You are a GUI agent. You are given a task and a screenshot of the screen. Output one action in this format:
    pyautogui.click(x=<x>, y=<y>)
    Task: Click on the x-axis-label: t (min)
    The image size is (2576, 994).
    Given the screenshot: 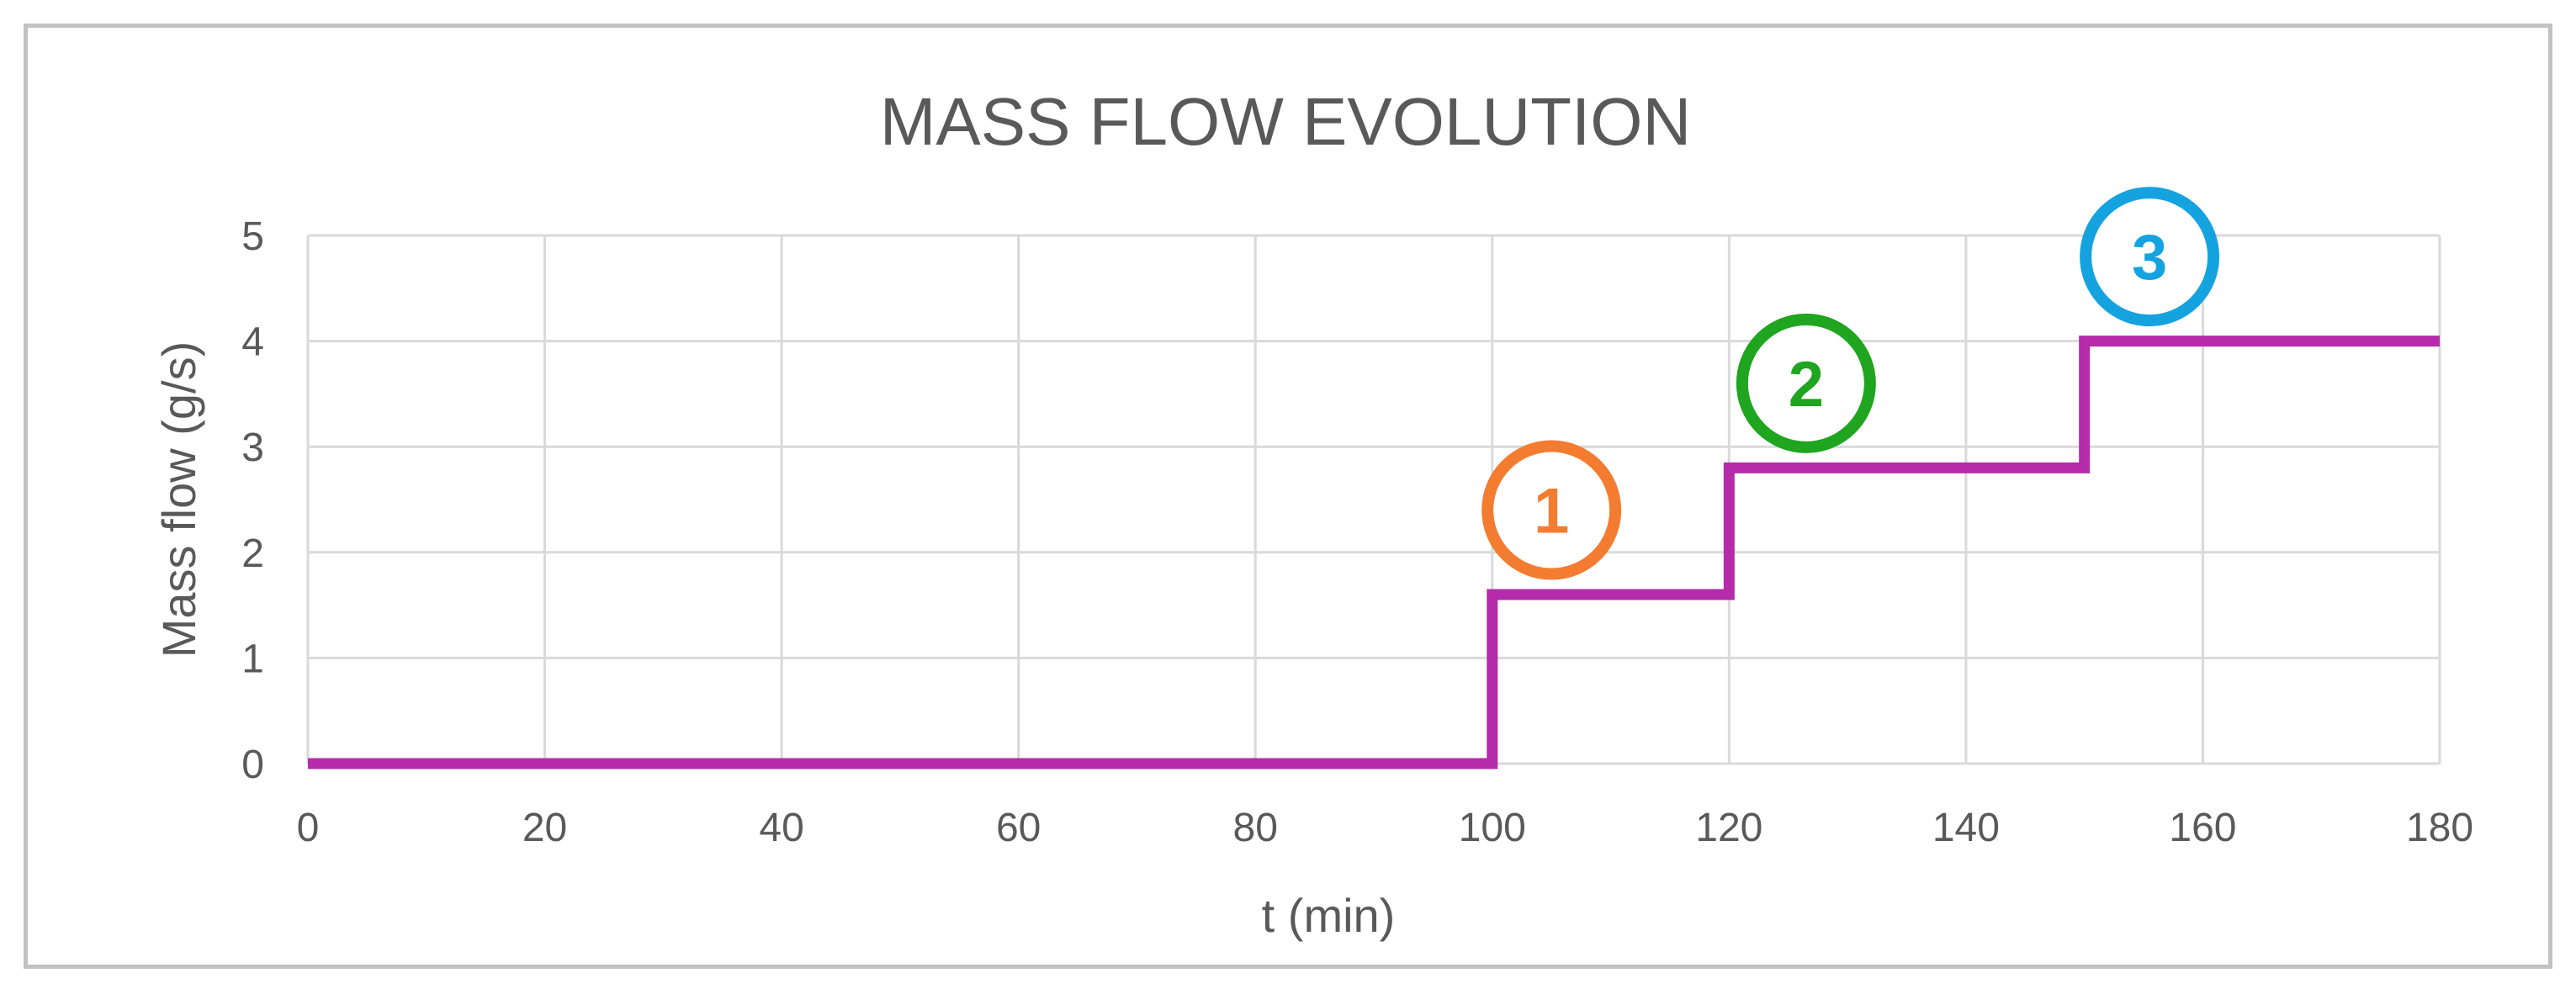 What is the action you would take?
    pyautogui.click(x=1329, y=915)
    